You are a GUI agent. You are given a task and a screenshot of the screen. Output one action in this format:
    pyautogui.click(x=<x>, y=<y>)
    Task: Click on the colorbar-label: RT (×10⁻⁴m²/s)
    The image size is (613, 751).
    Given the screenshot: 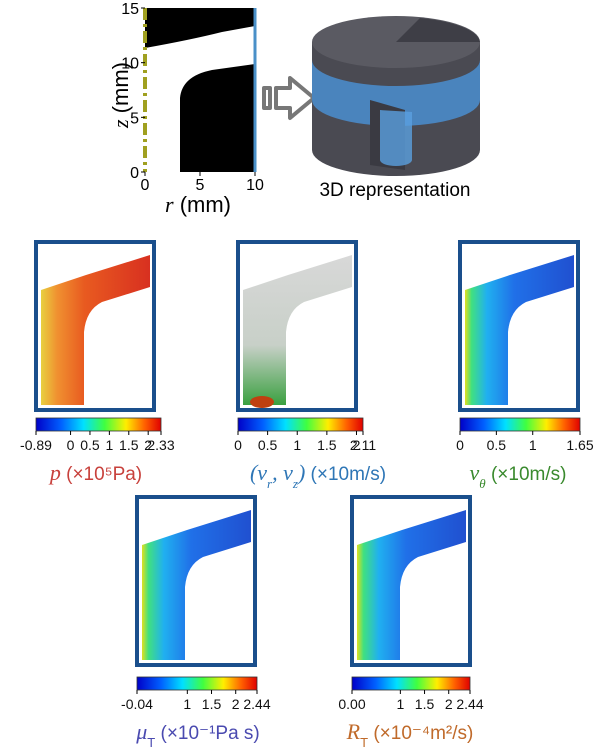 What is the action you would take?
    pyautogui.click(x=410, y=734)
    